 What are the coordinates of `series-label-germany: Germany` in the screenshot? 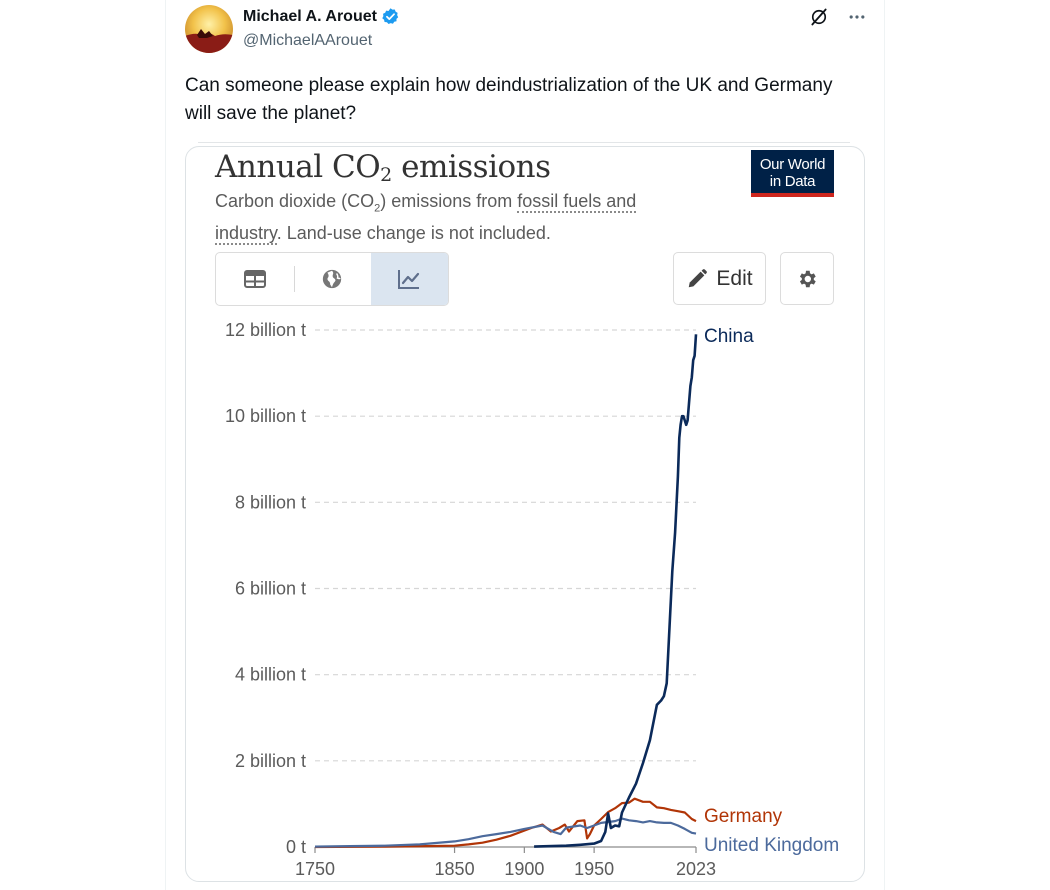 It's located at (743, 816).